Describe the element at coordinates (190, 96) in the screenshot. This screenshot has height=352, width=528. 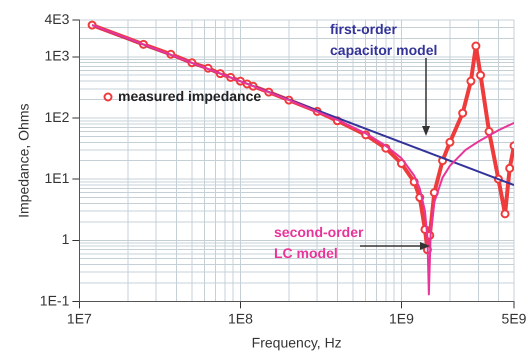
I see `legend-label: measured impedance` at that location.